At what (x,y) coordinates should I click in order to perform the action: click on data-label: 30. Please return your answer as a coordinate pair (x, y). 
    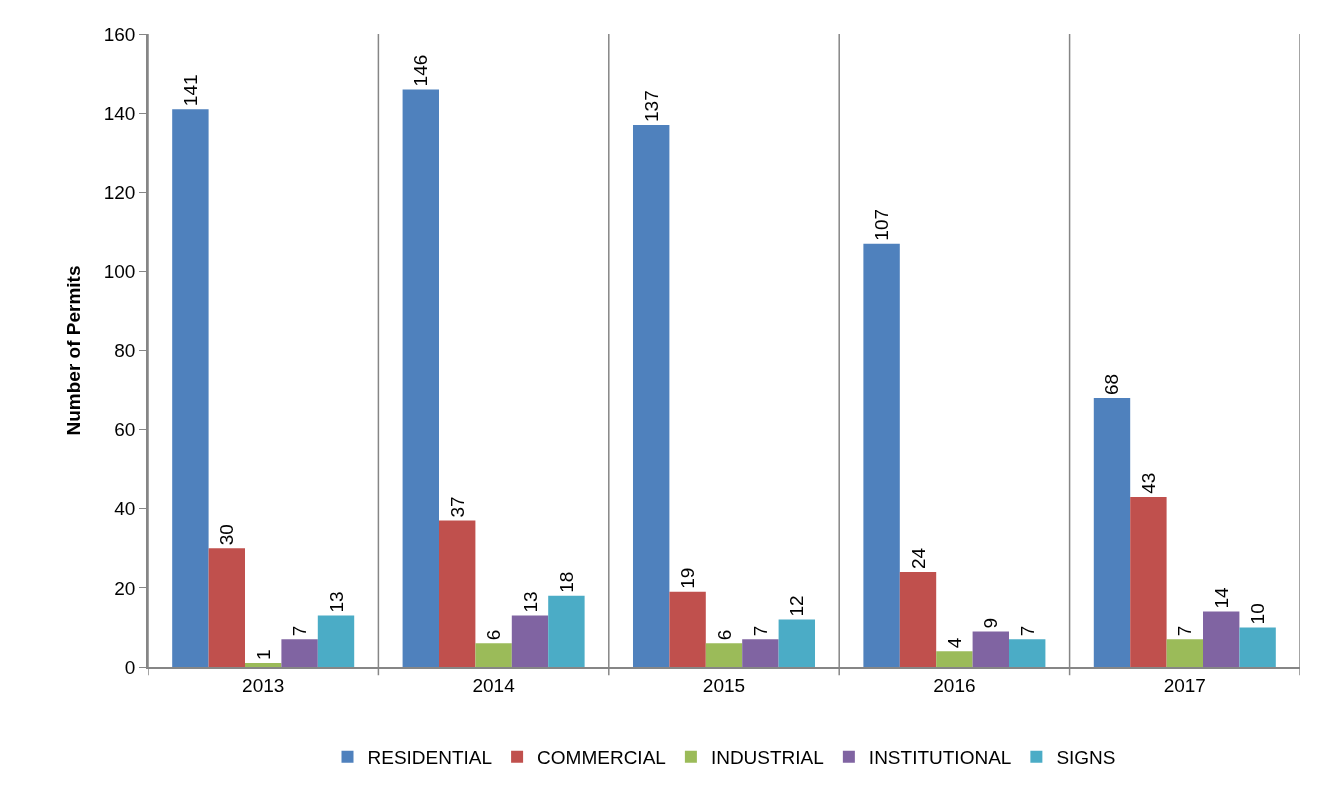
    Looking at the image, I should click on (227, 535).